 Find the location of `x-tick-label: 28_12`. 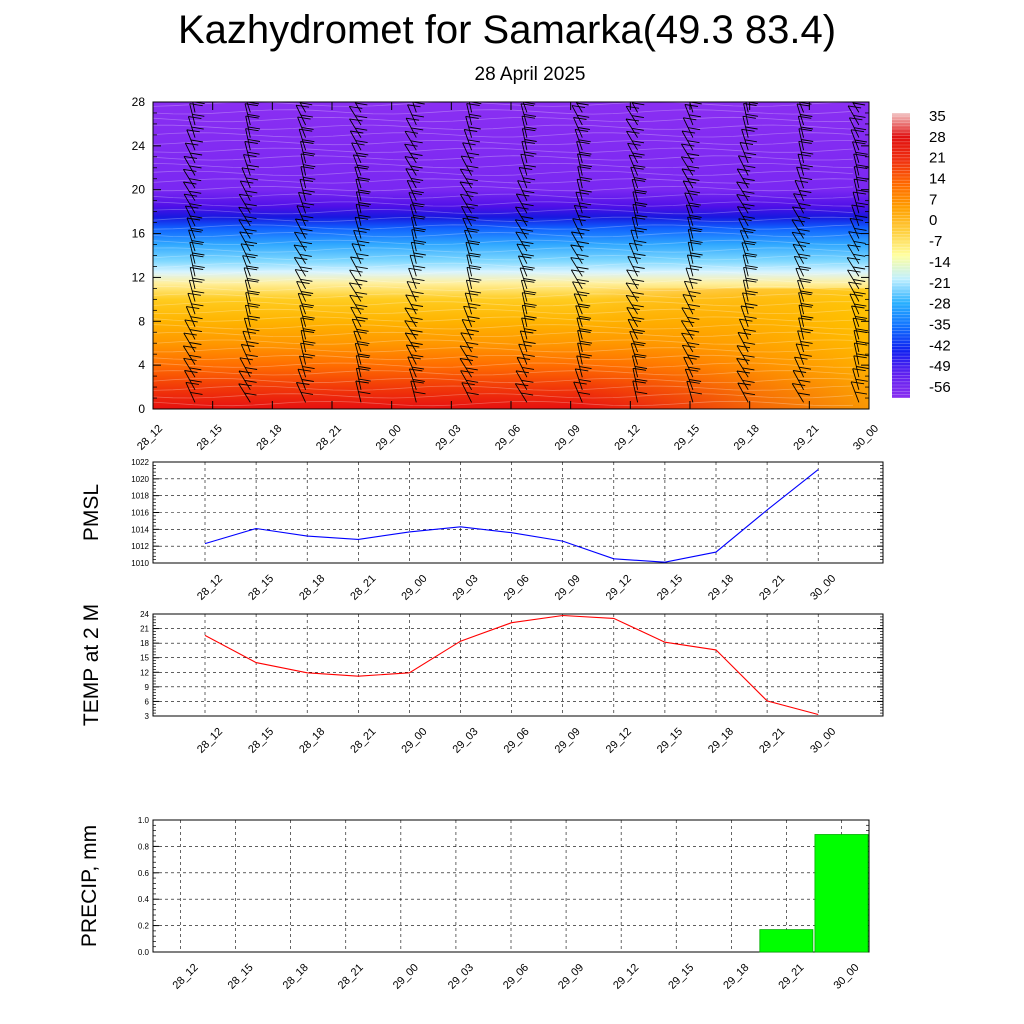

x-tick-label: 28_12 is located at coordinates (186, 977).